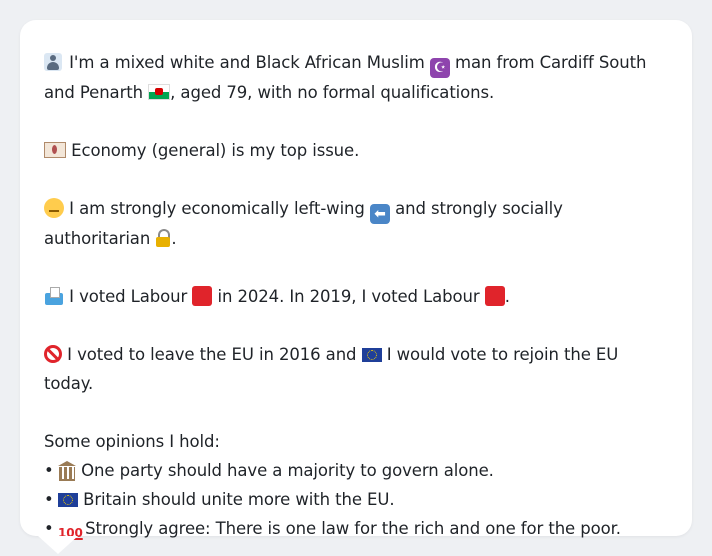 The width and height of the screenshot is (712, 556). Describe the element at coordinates (345, 77) in the screenshot. I see `demographics-text-b: man from Cardiff South and Penarth` at that location.